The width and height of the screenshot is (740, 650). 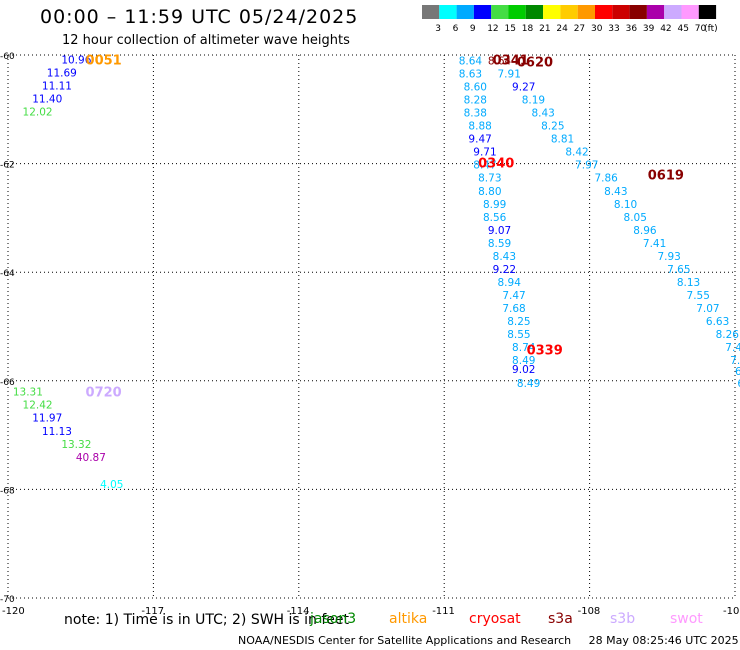 I want to click on lat-tick-label: -66, so click(x=7, y=383).